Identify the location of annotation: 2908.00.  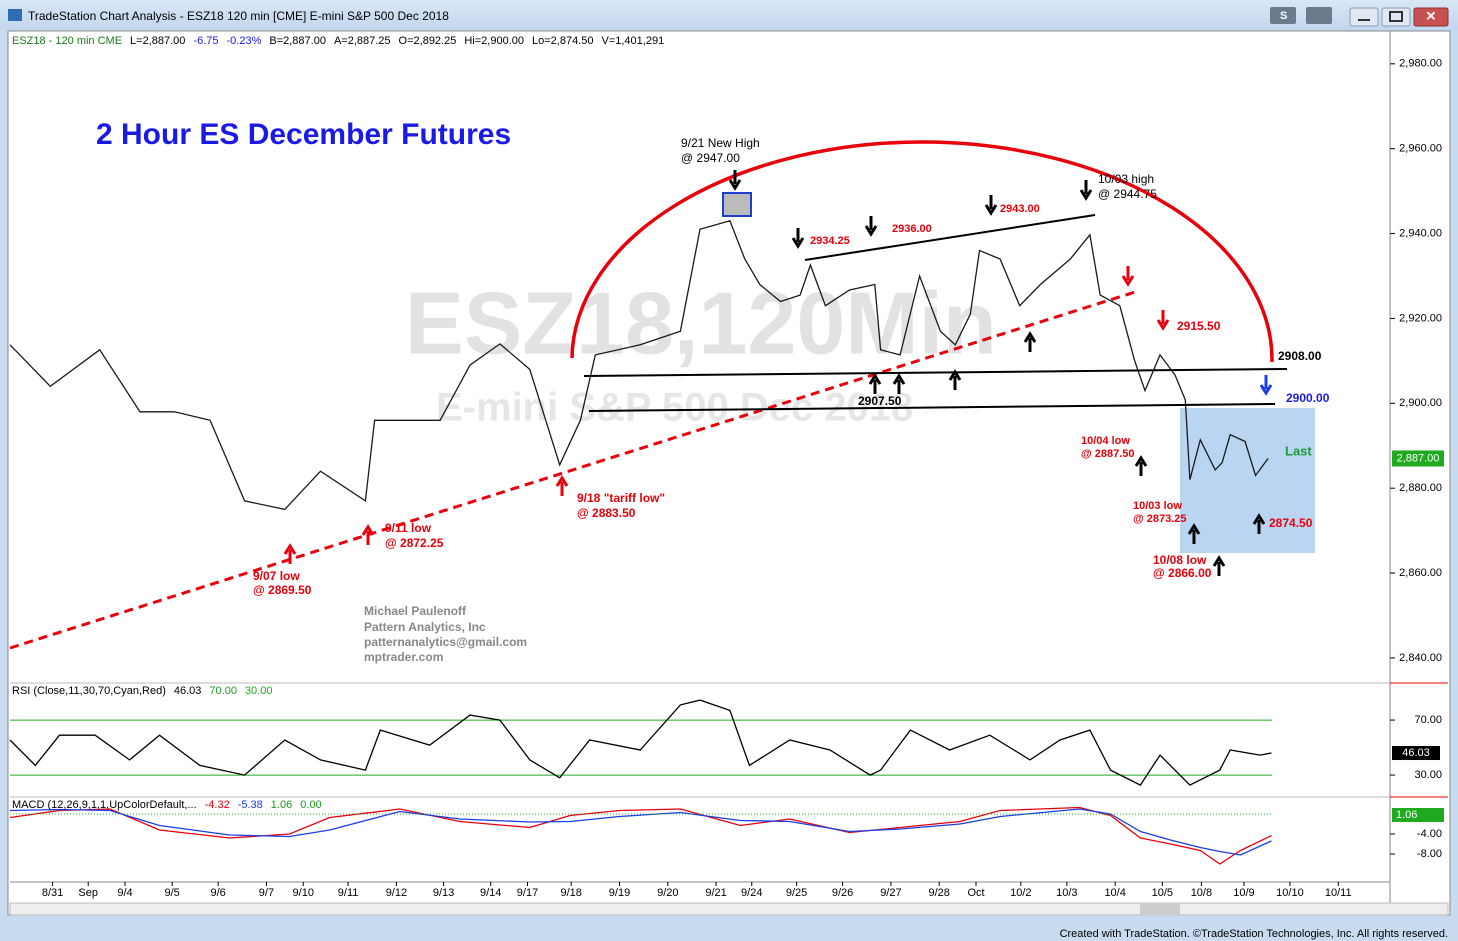
(1300, 356).